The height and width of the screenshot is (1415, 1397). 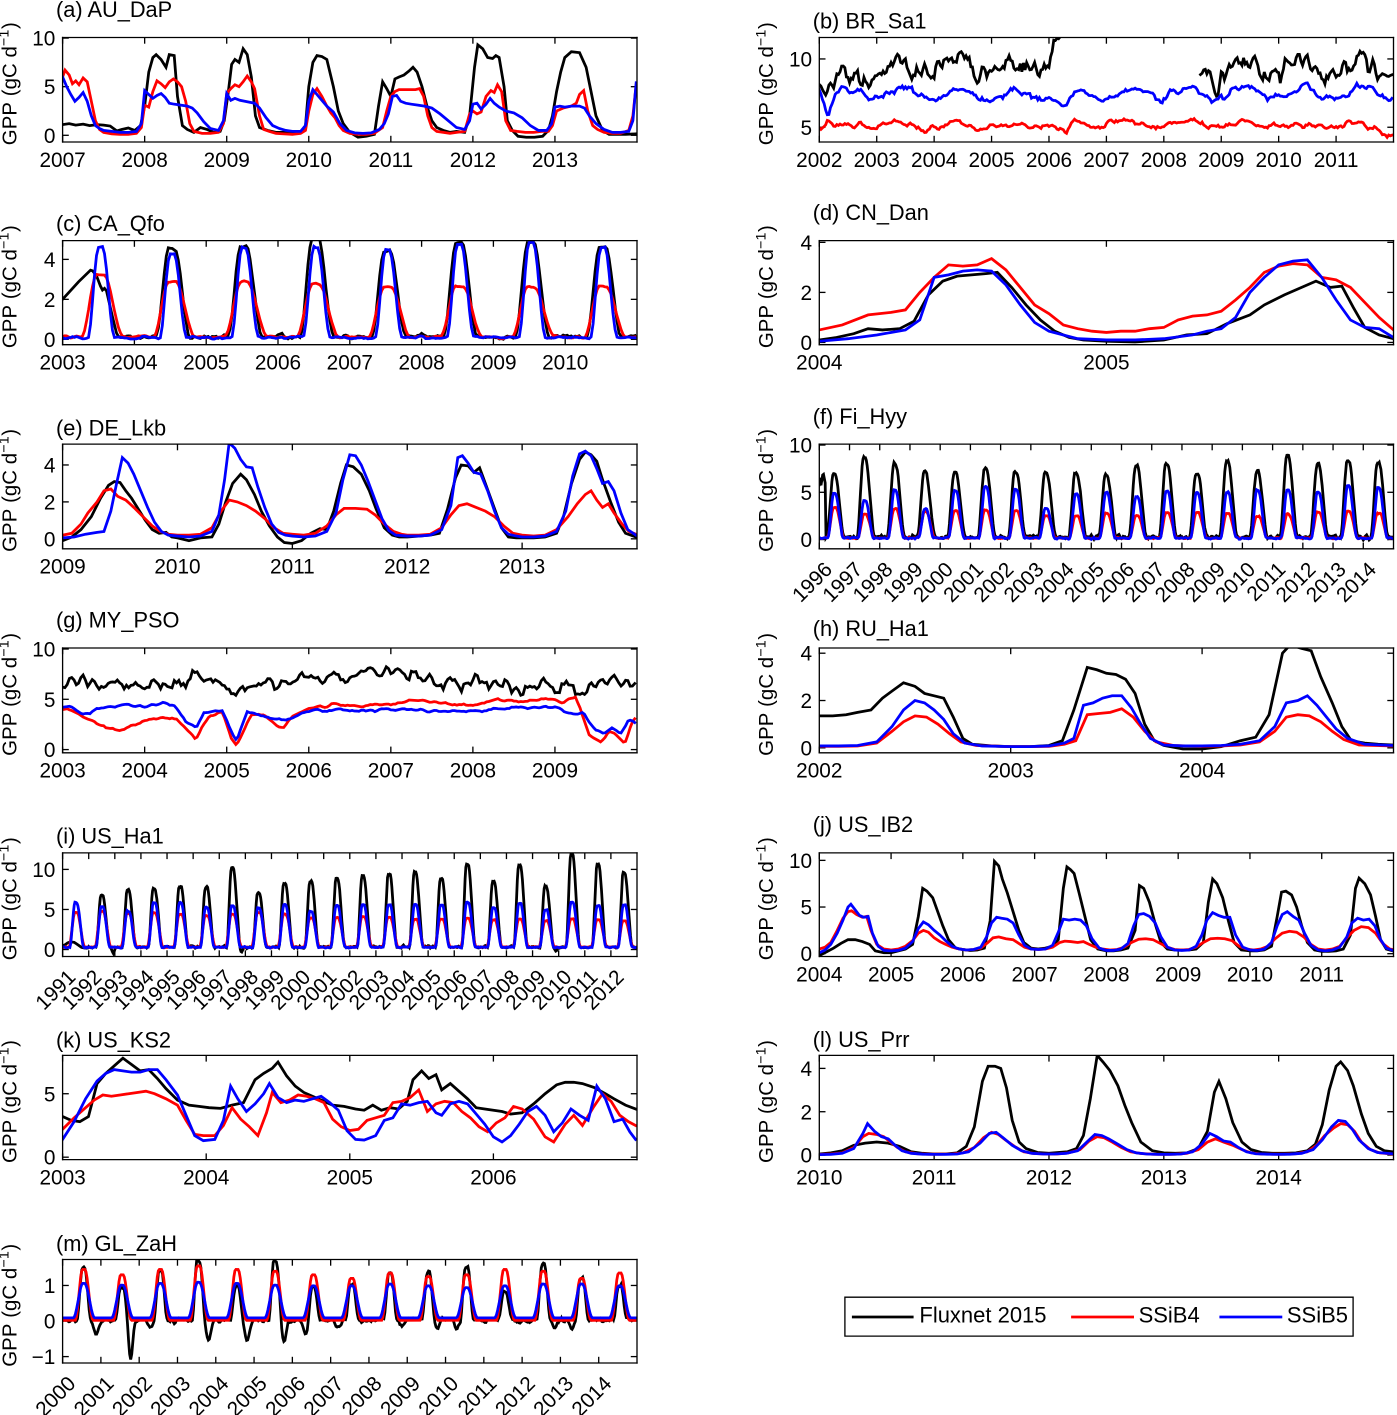 I want to click on svg-text: (a) AU_DaP, so click(x=114, y=11).